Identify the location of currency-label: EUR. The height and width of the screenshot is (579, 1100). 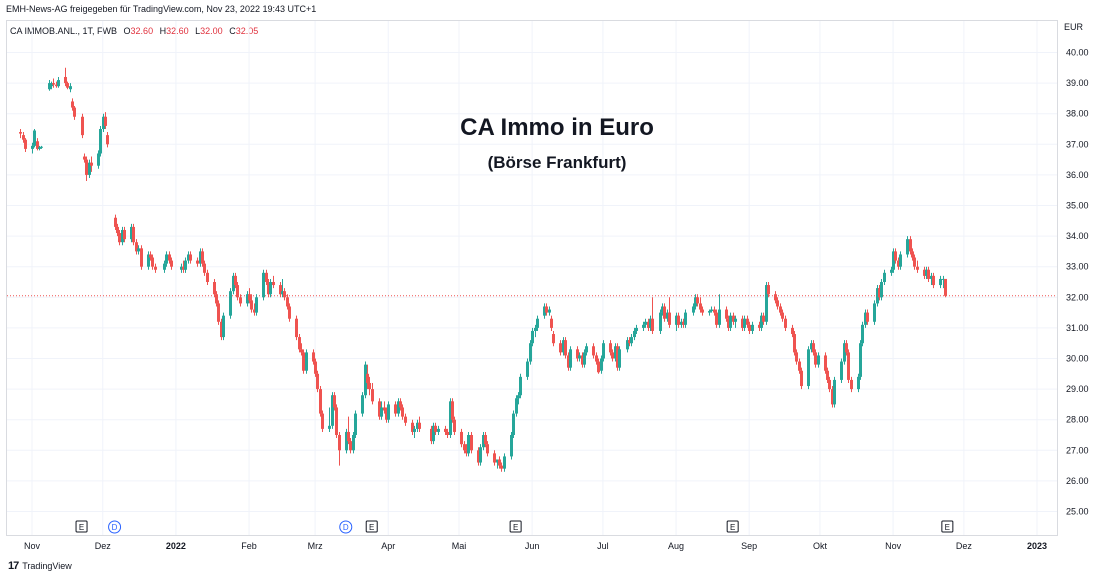
(1074, 27).